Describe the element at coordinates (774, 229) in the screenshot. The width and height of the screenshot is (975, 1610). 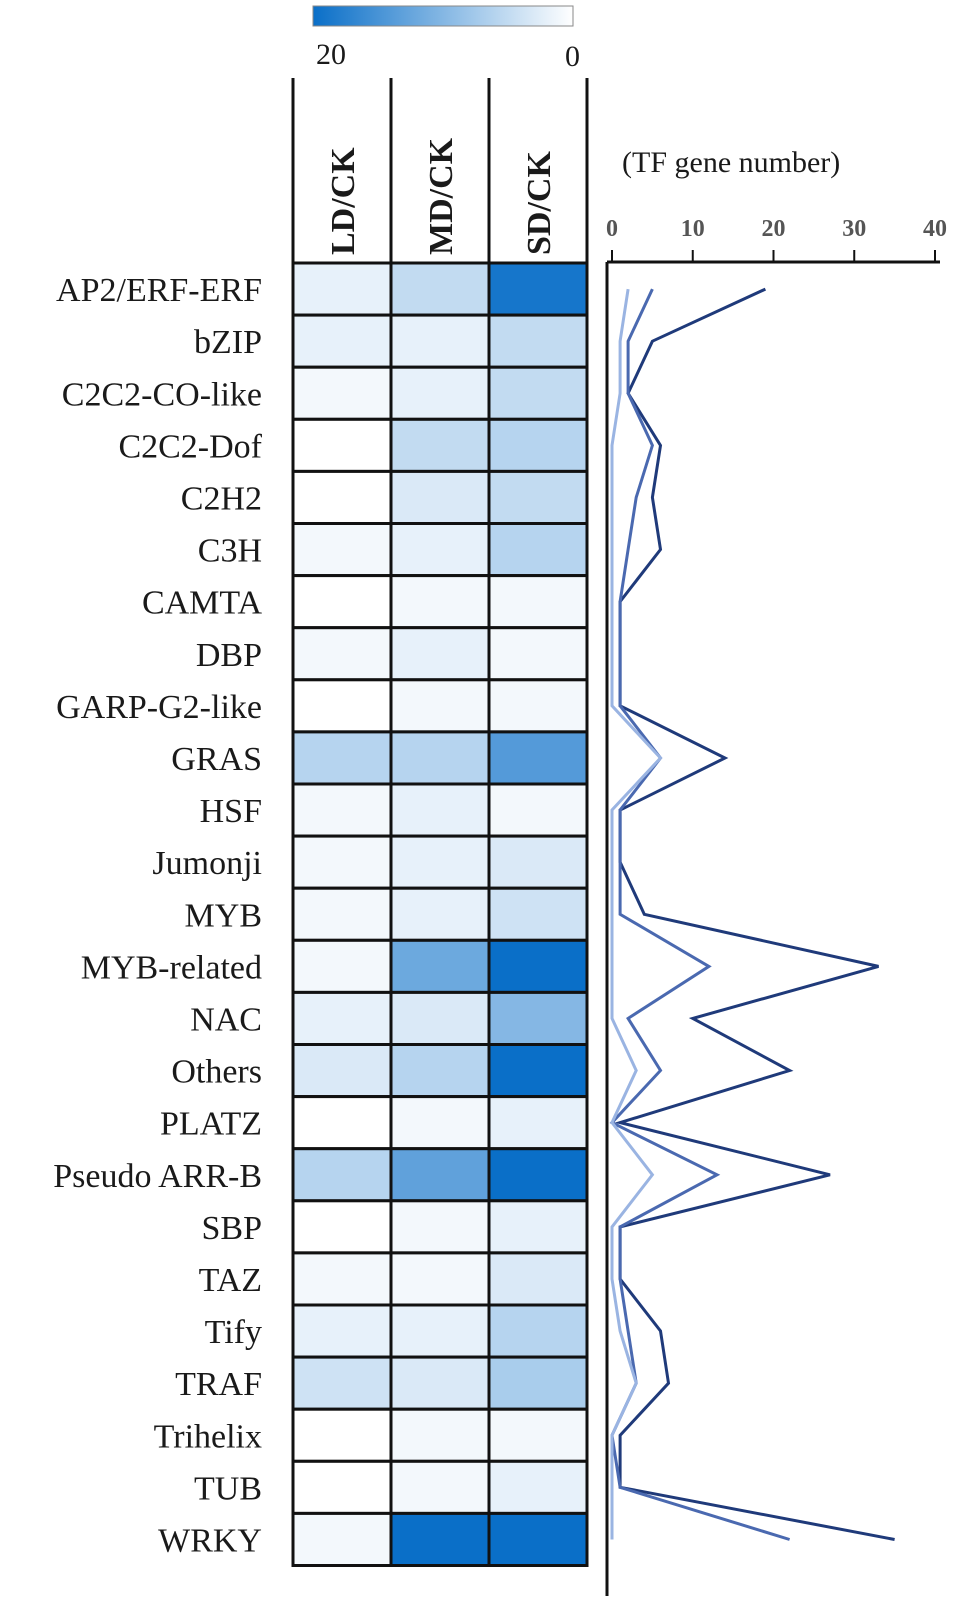
I see `x-tick-label: 20` at that location.